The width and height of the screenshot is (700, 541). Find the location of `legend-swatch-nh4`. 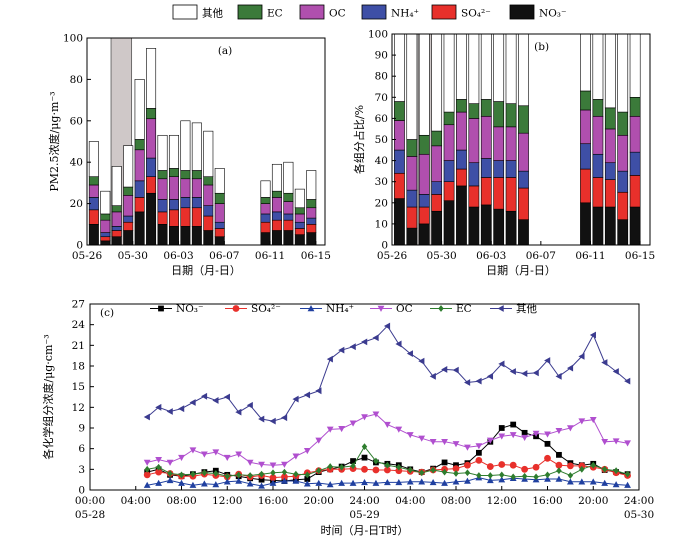

legend-swatch-nh4 is located at coordinates (374, 12).